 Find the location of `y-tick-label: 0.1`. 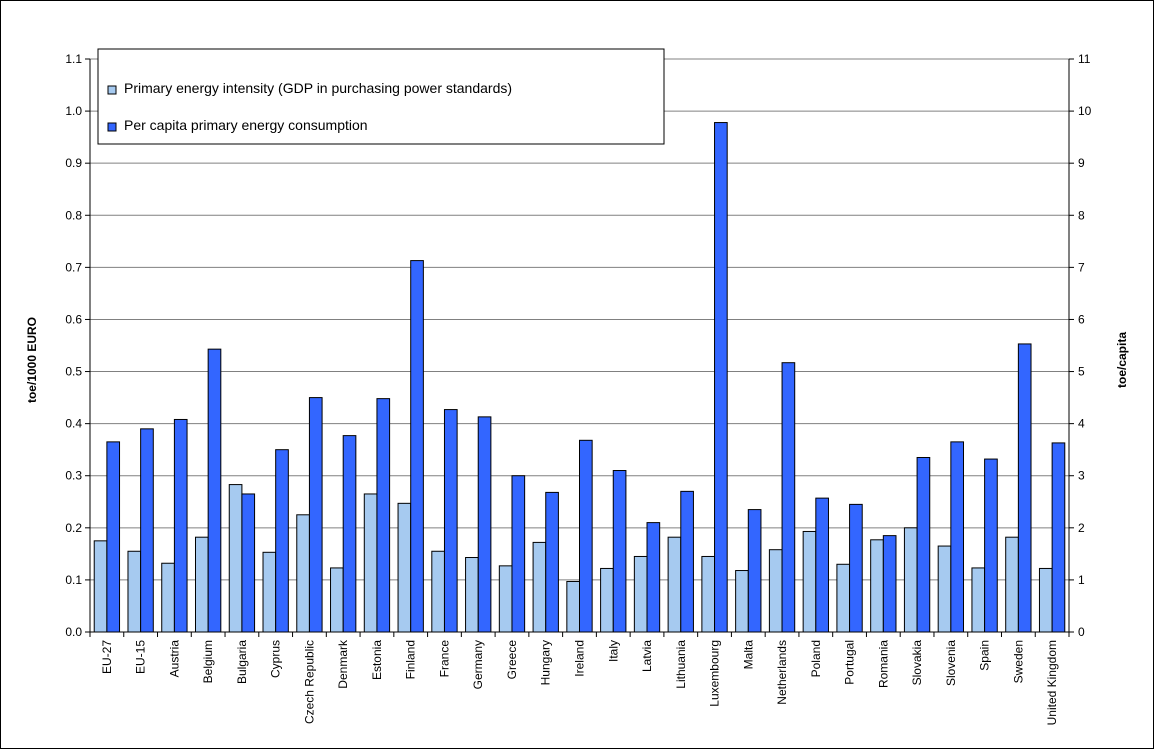

y-tick-label: 0.1 is located at coordinates (73, 580).